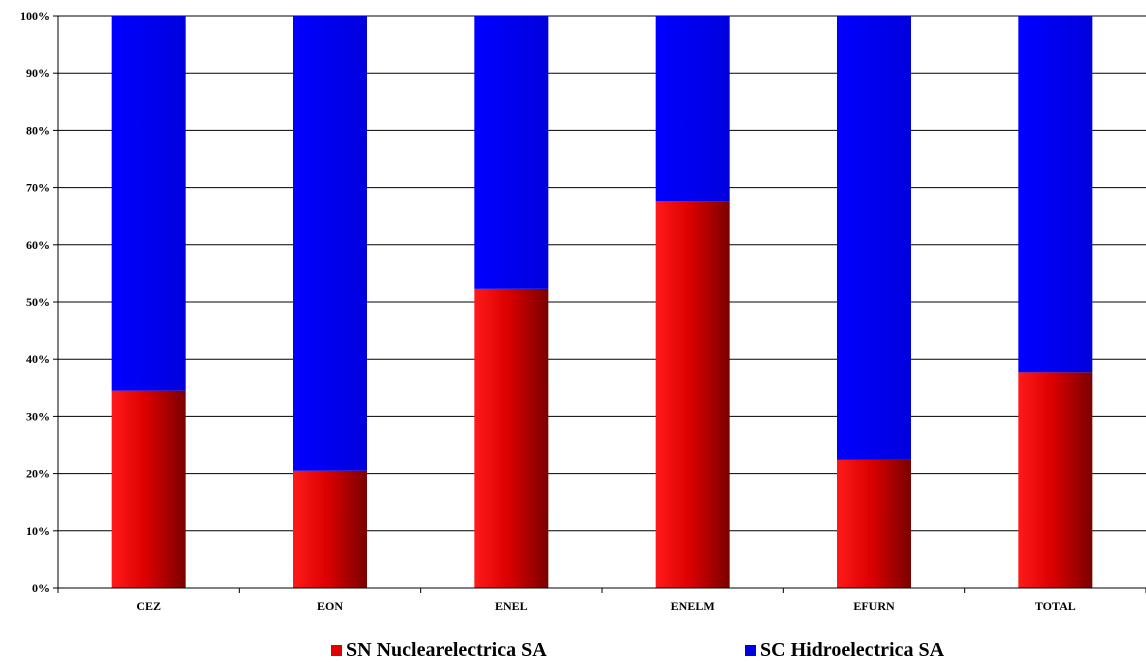  What do you see at coordinates (38, 130) in the screenshot?
I see `y-tick-label: 80%` at bounding box center [38, 130].